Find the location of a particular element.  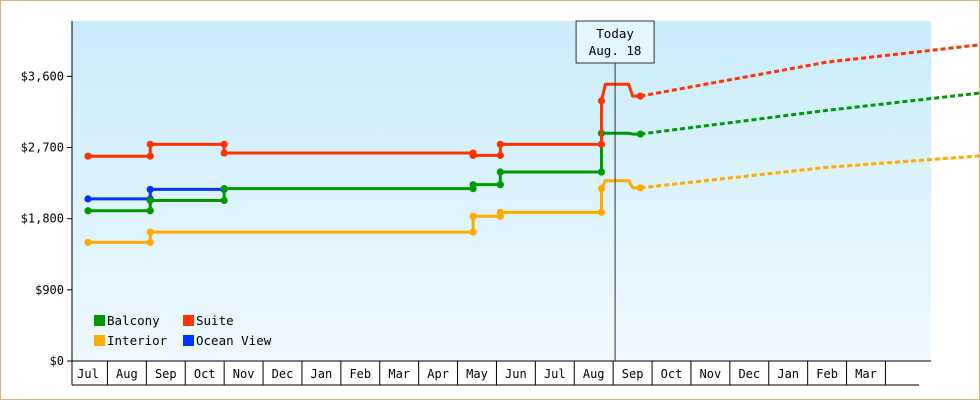

legend: Balcony Suite Interior Ocean View is located at coordinates (183, 330).